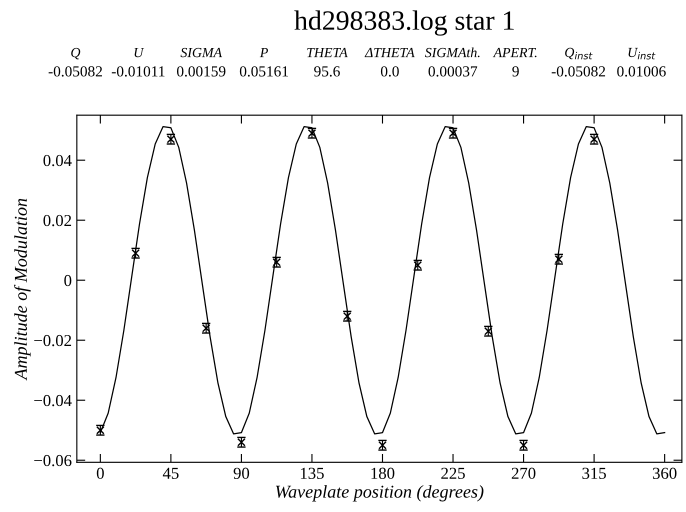  What do you see at coordinates (53, 340) in the screenshot?
I see `y-tick-label: −0.02` at bounding box center [53, 340].